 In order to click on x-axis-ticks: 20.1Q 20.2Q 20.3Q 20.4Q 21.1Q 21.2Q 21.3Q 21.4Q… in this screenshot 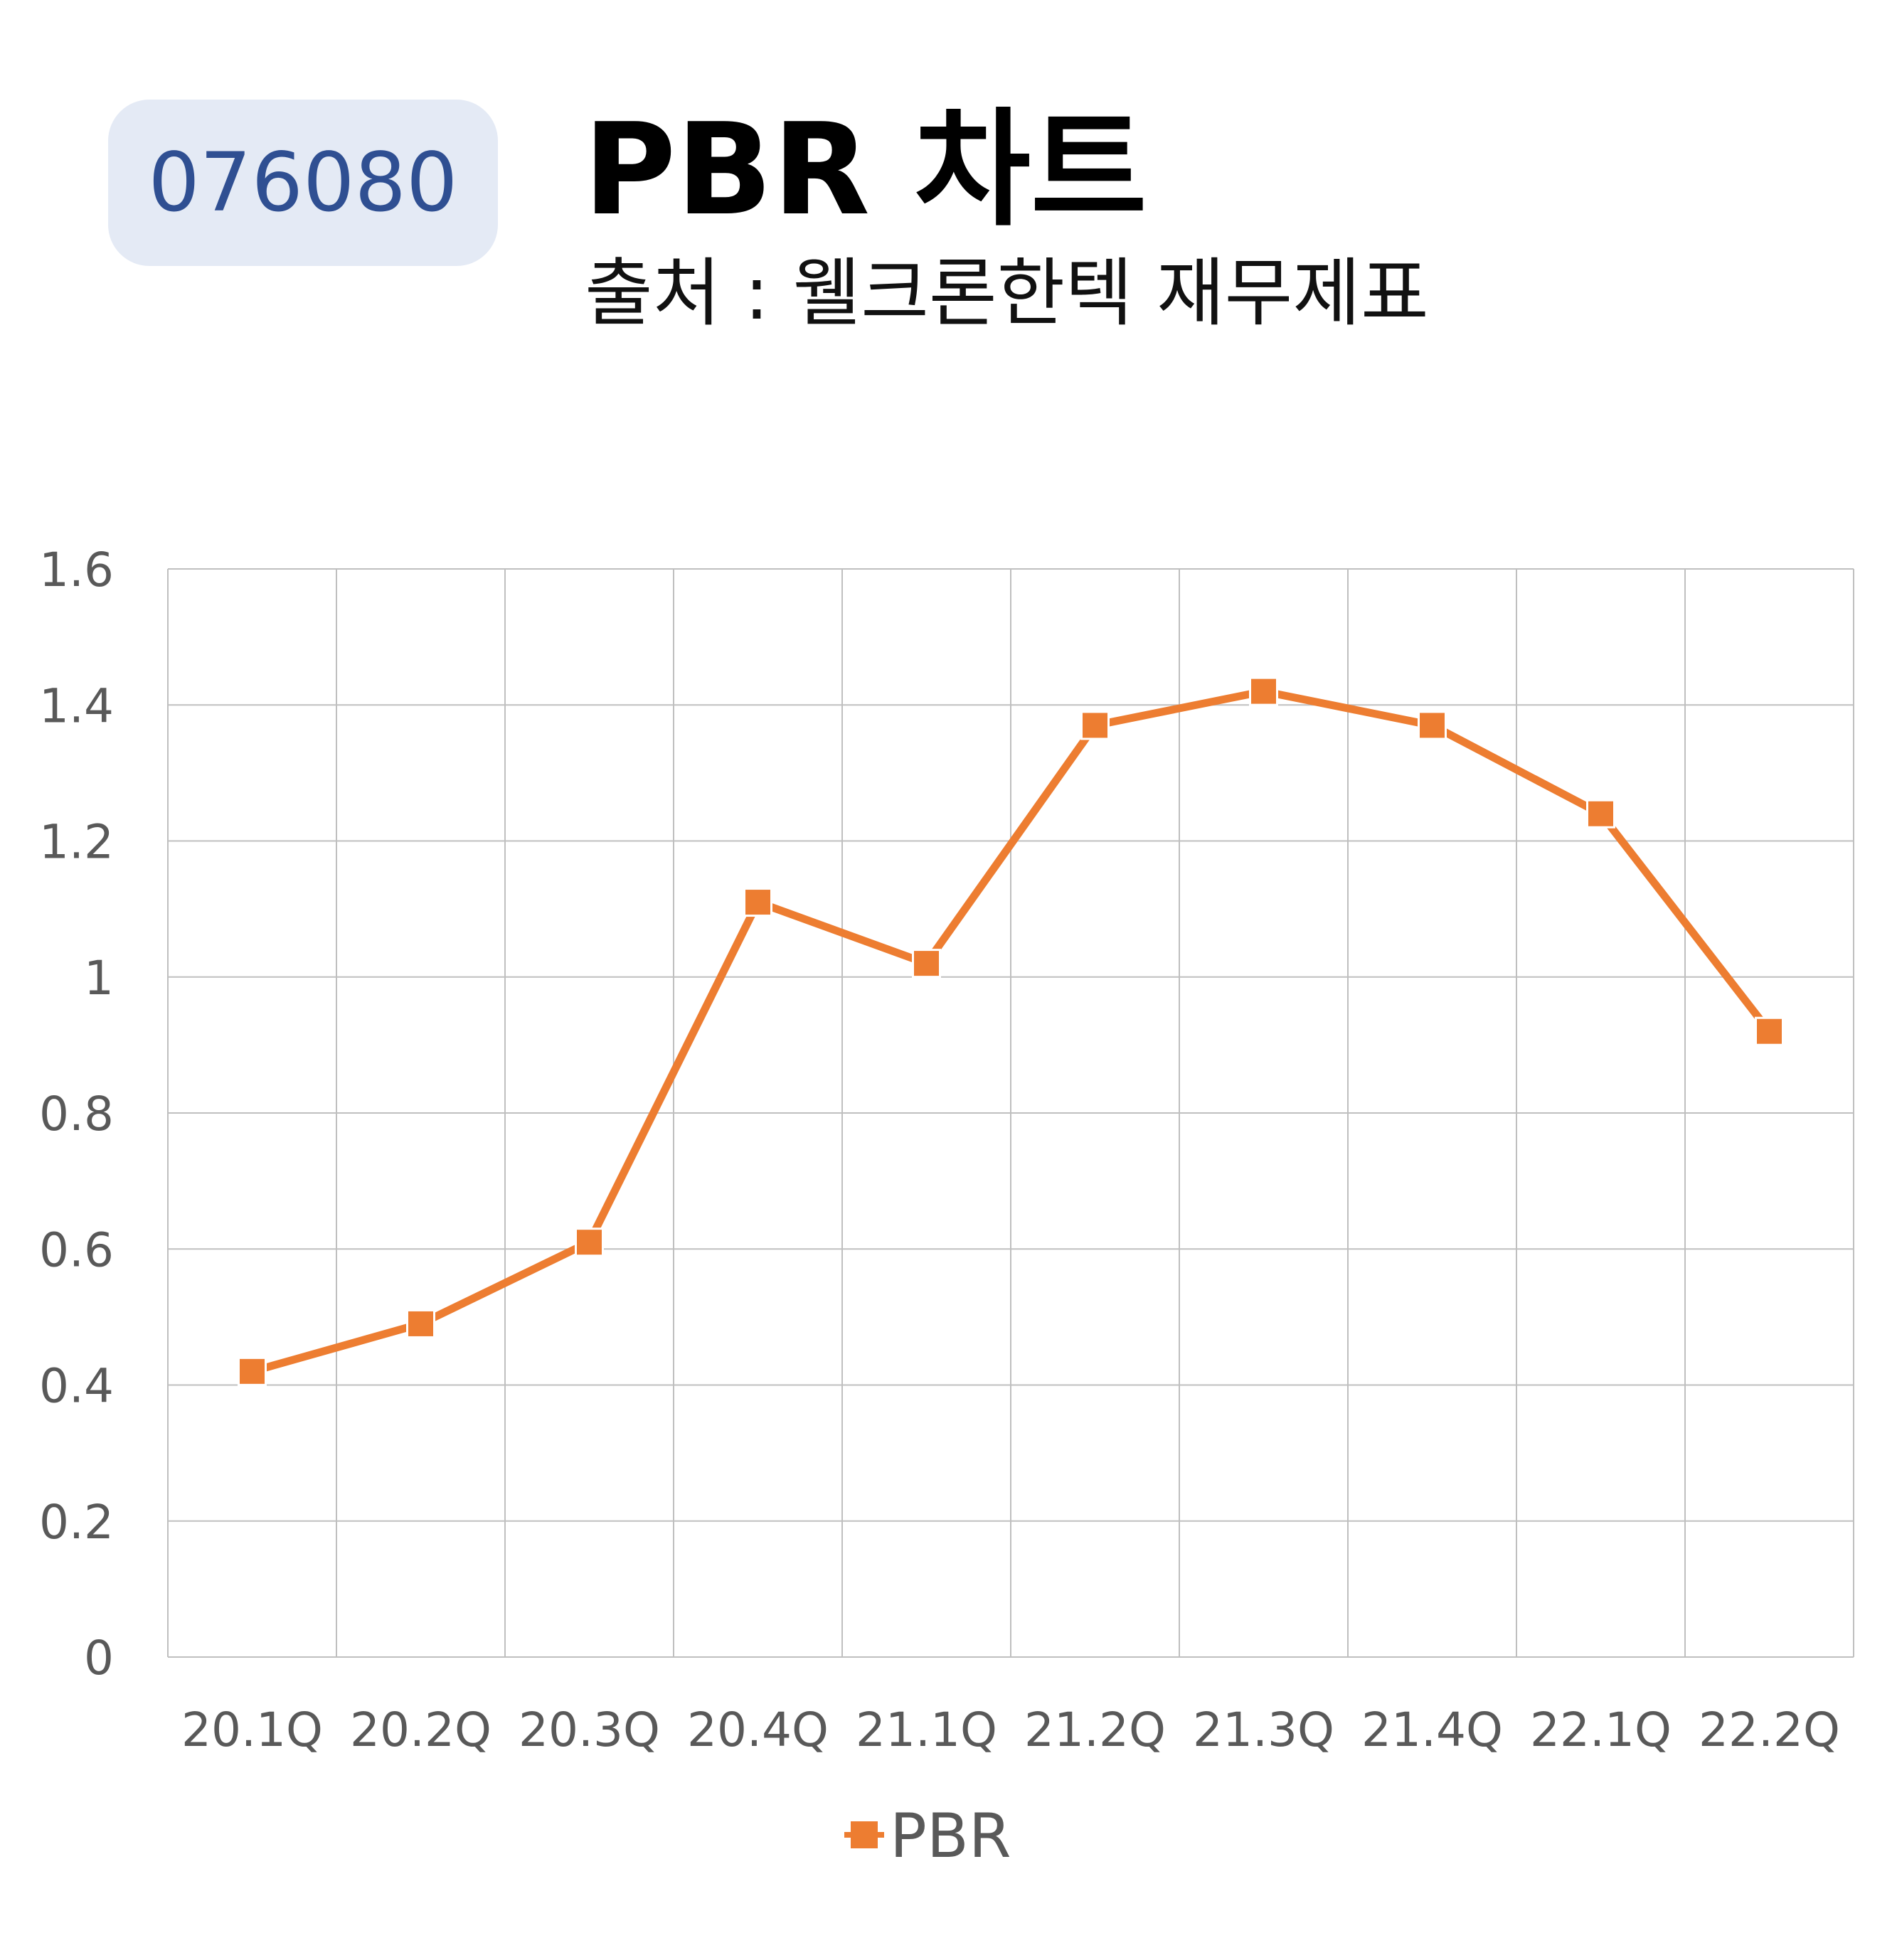, I will do `click(1010, 1730)`.